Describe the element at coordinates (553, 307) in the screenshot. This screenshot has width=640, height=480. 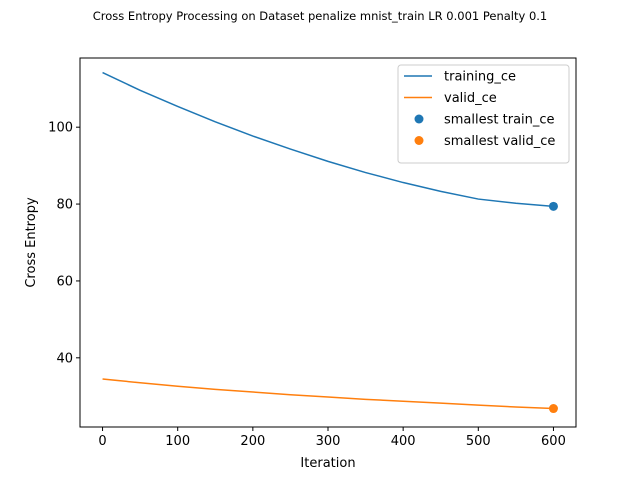
I see `markers-layer` at that location.